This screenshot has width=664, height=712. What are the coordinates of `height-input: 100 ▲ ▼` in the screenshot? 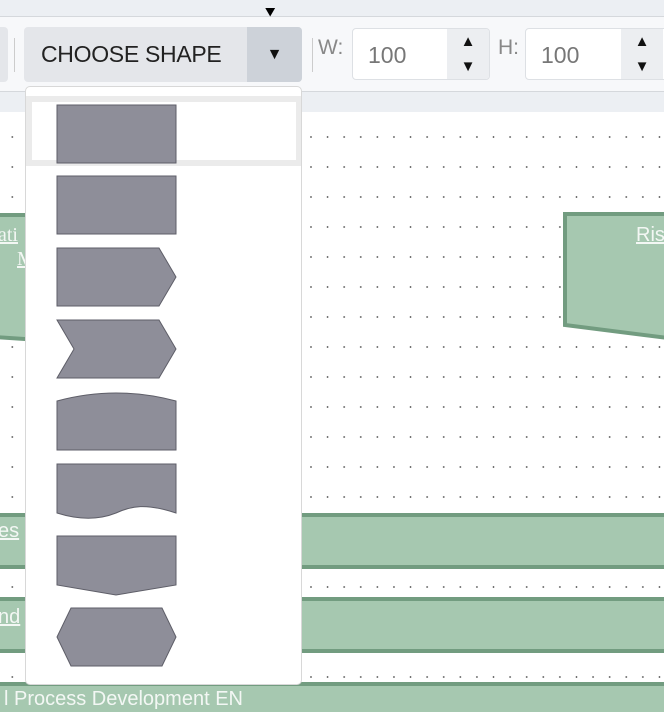 It's located at (594, 54).